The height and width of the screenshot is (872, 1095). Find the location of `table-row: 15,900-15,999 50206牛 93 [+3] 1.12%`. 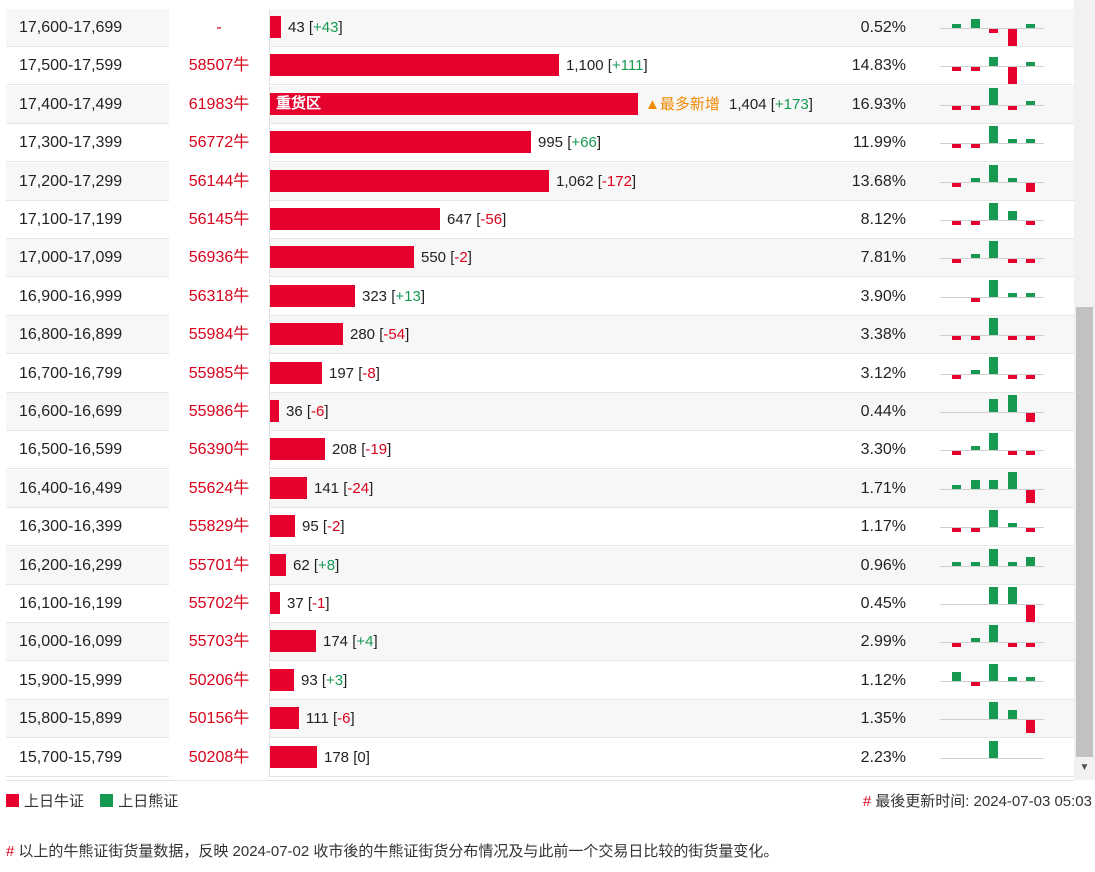

table-row: 15,900-15,999 50206牛 93 [+3] 1.12% is located at coordinates (540, 680).